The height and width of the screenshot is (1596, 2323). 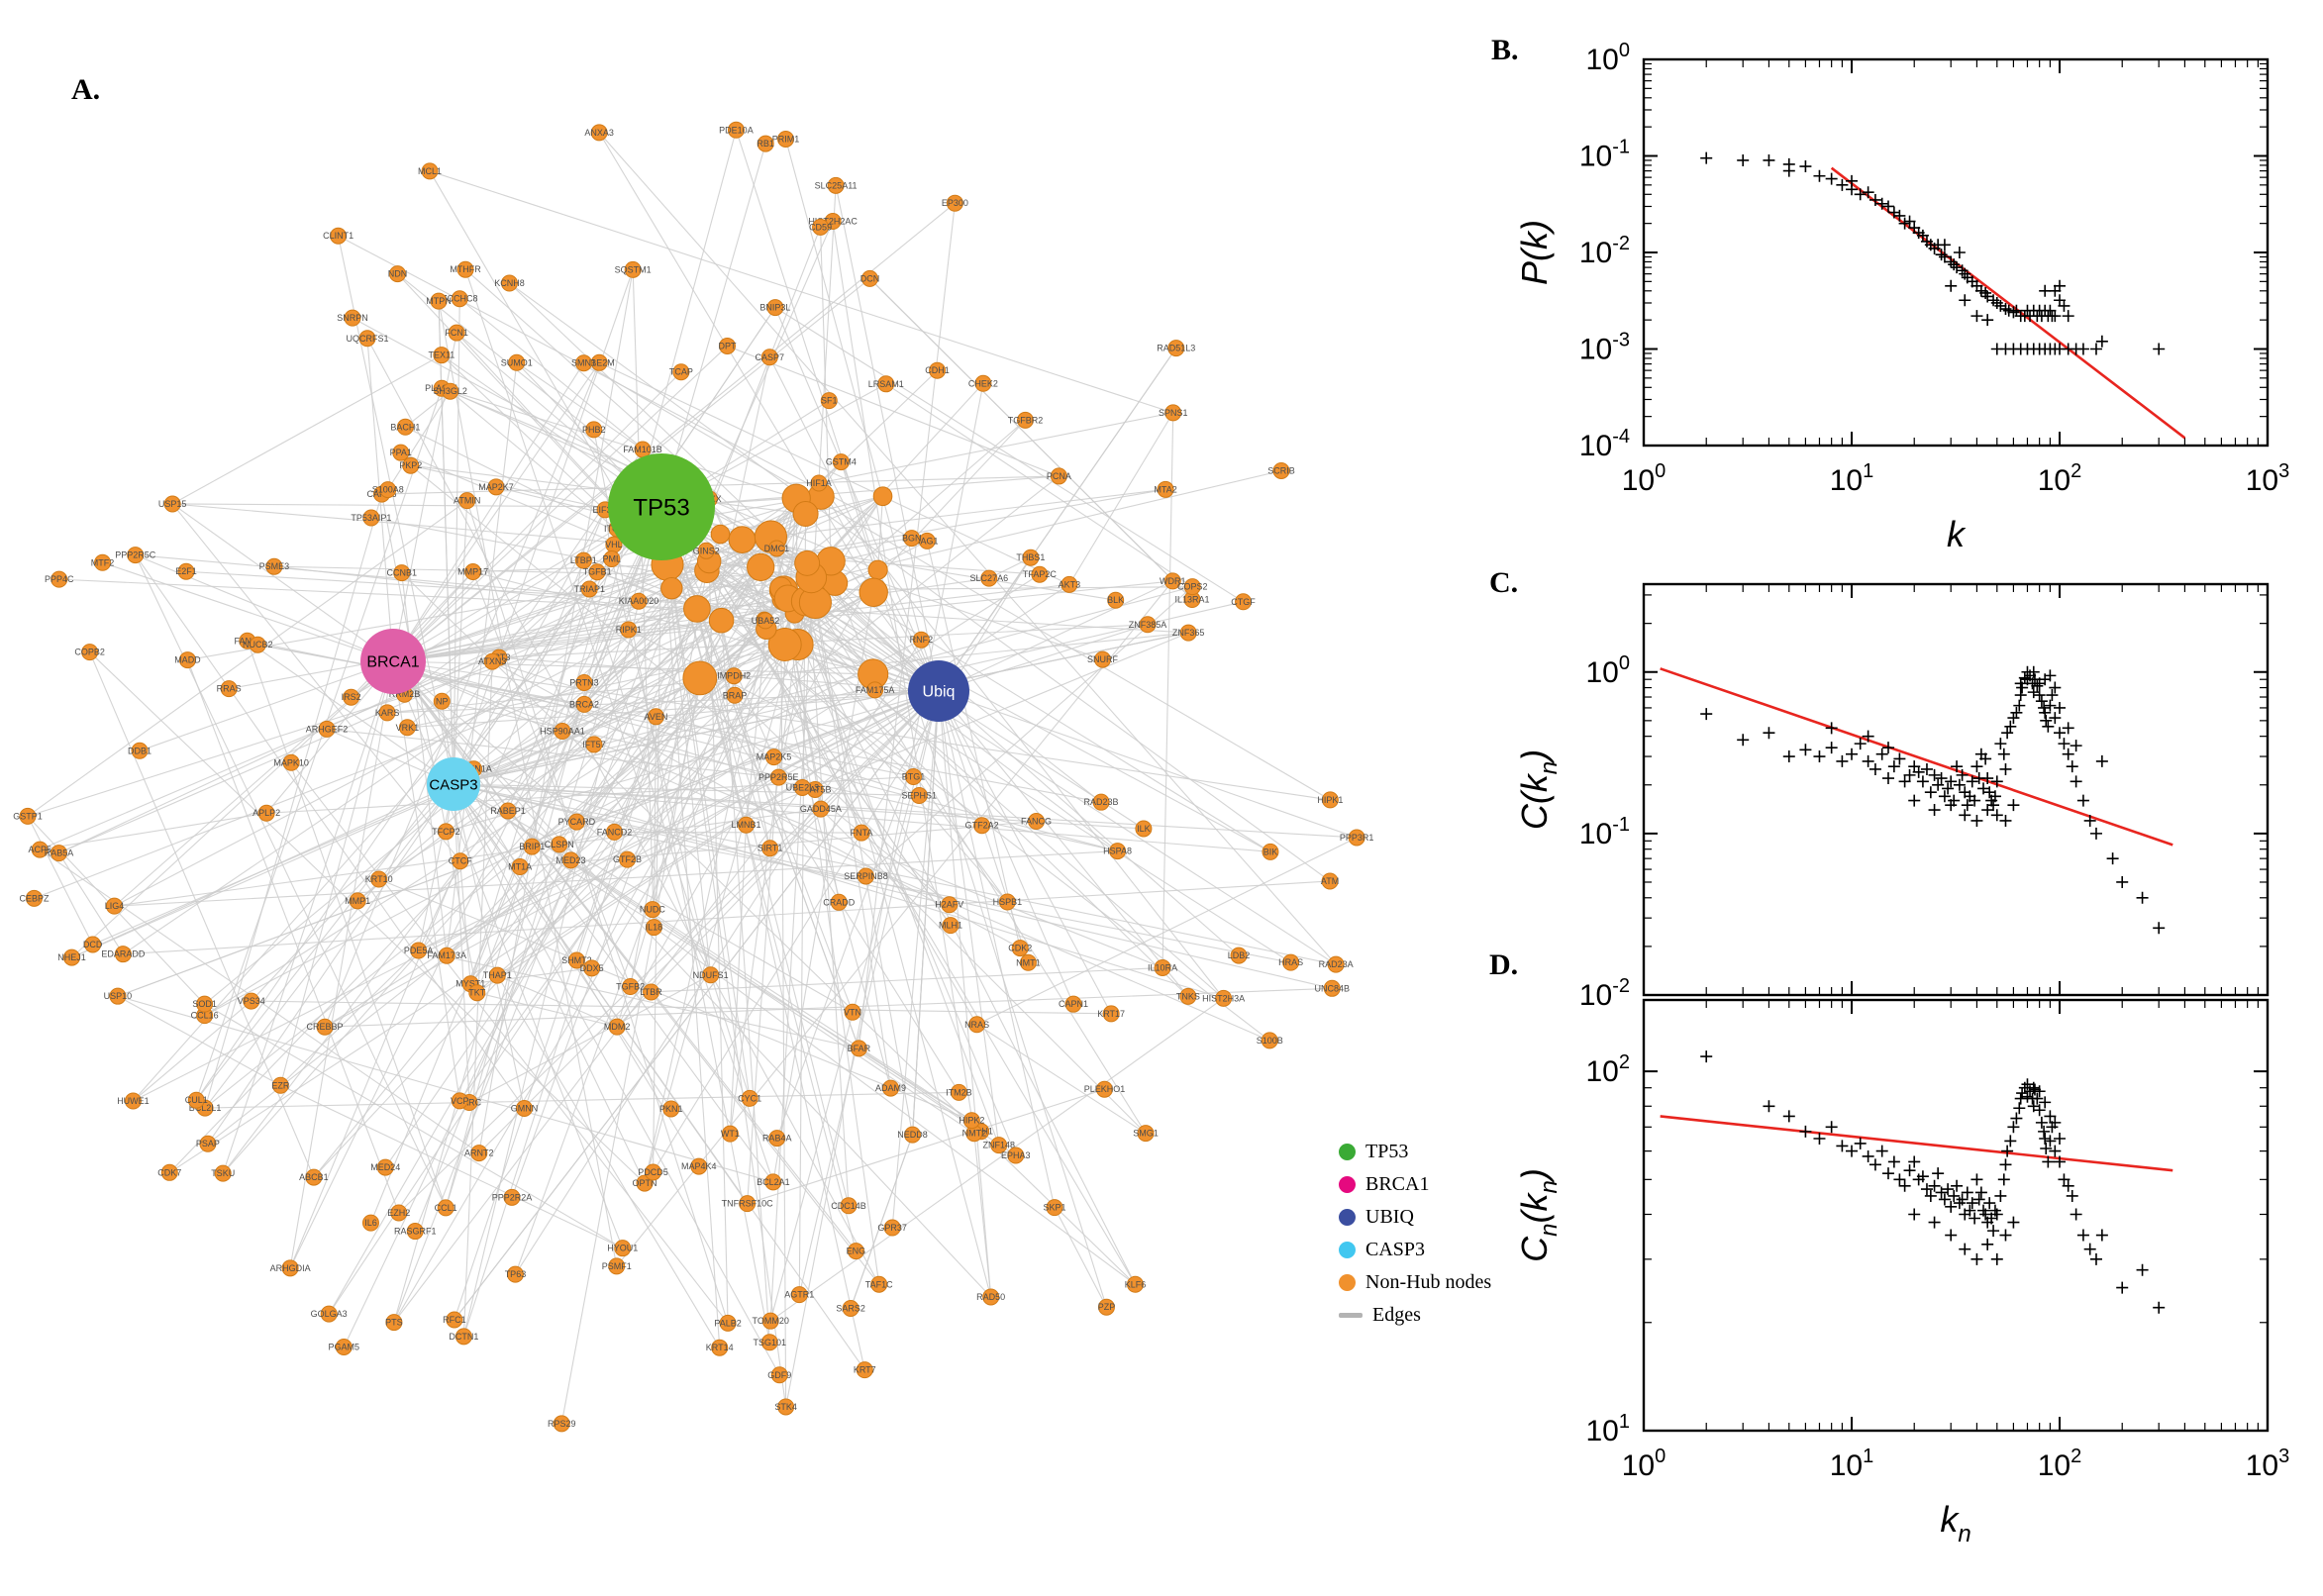 What do you see at coordinates (86, 89) in the screenshot?
I see `panel-a-label: A.` at bounding box center [86, 89].